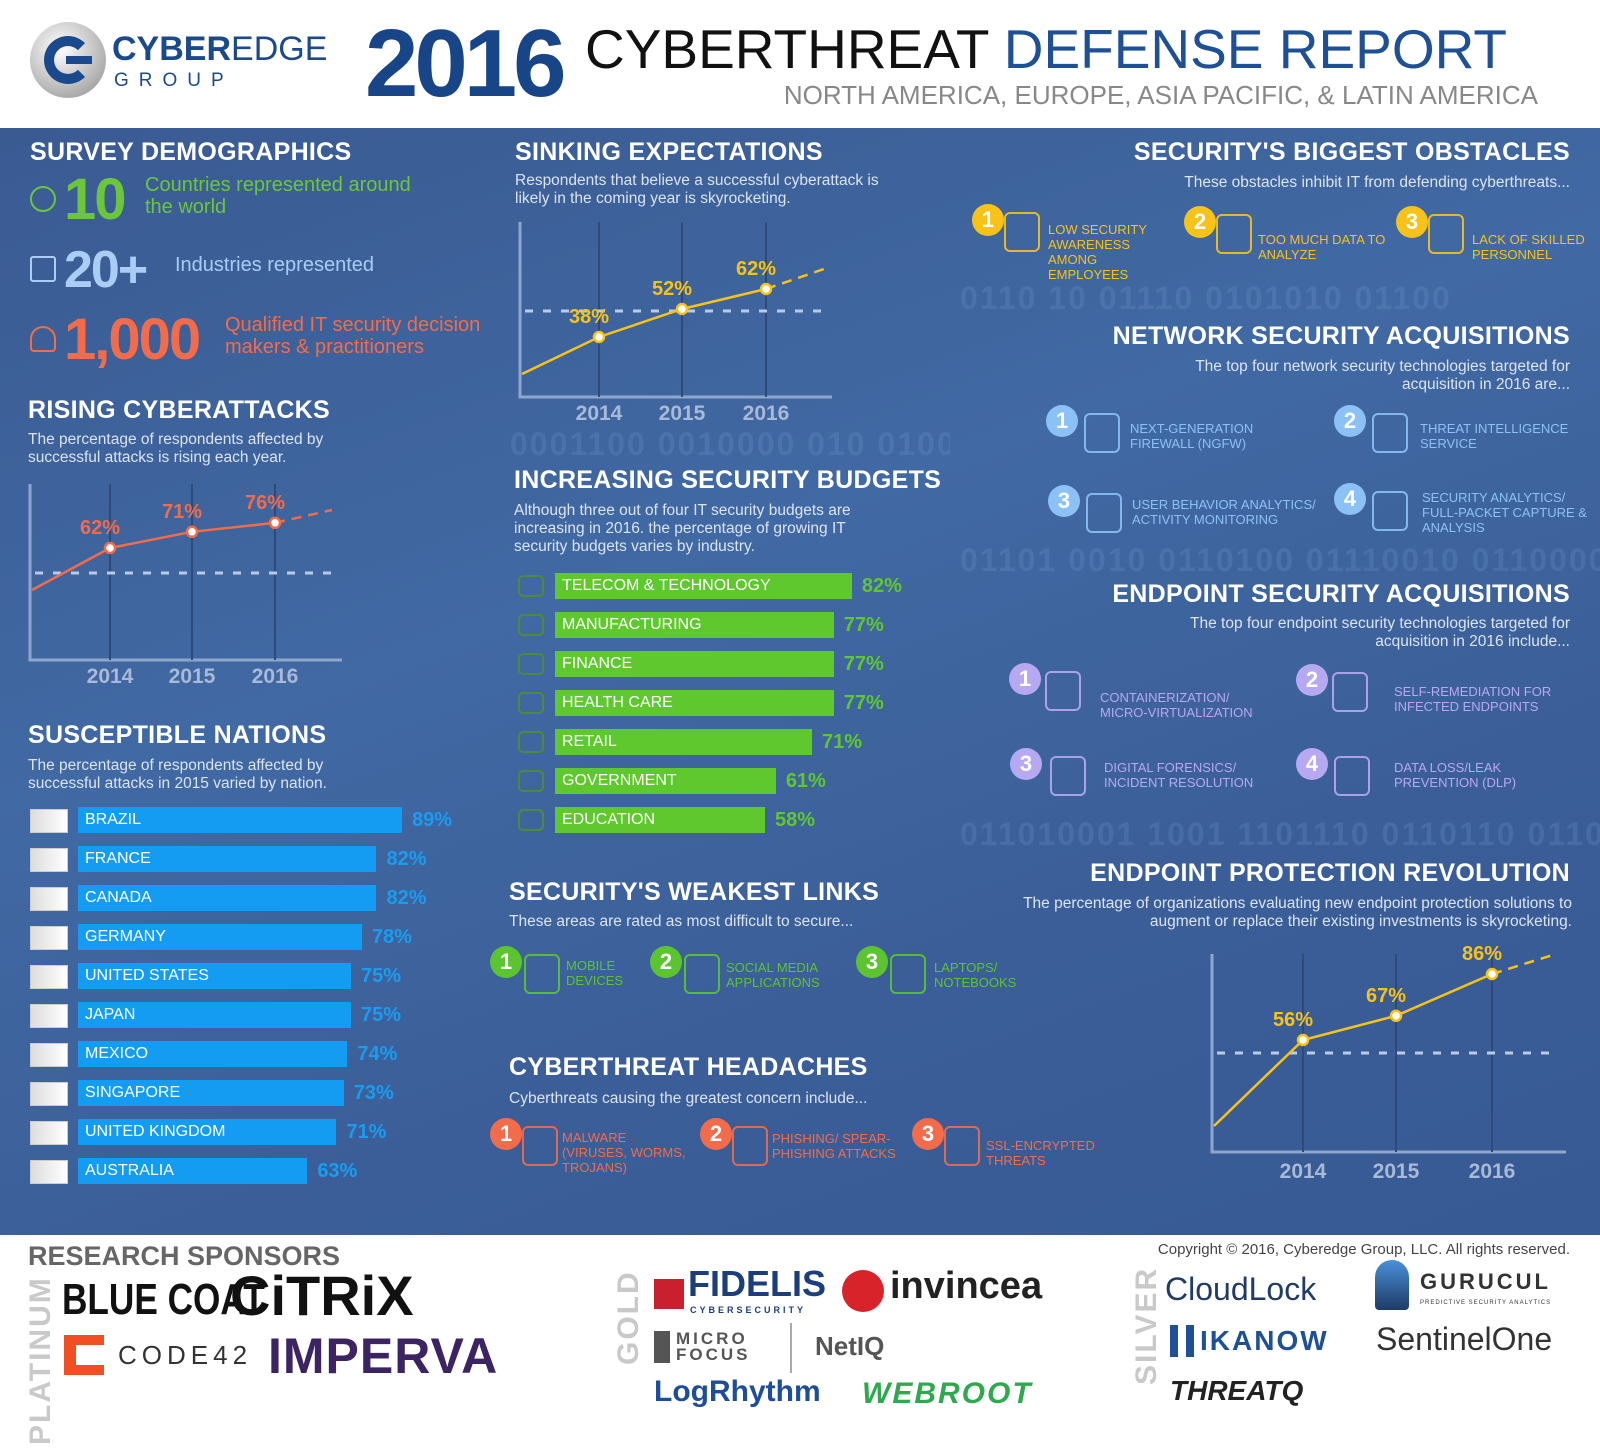  I want to click on item-label: LAPTOPS/ NOTEBOOKS, so click(975, 975).